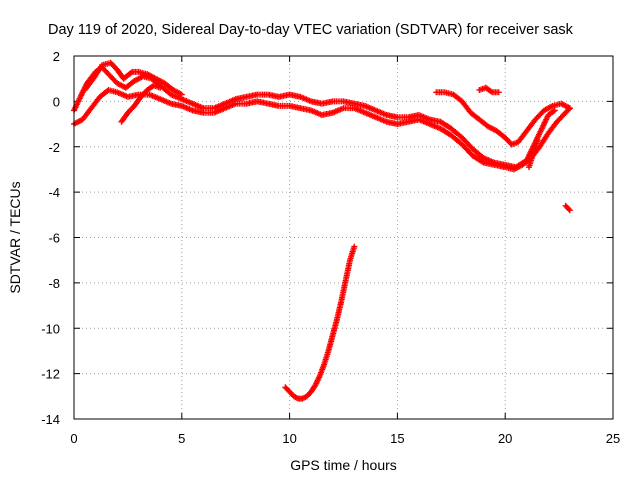 This screenshot has width=640, height=480. What do you see at coordinates (56, 56) in the screenshot?
I see `y-tick-label: 2` at bounding box center [56, 56].